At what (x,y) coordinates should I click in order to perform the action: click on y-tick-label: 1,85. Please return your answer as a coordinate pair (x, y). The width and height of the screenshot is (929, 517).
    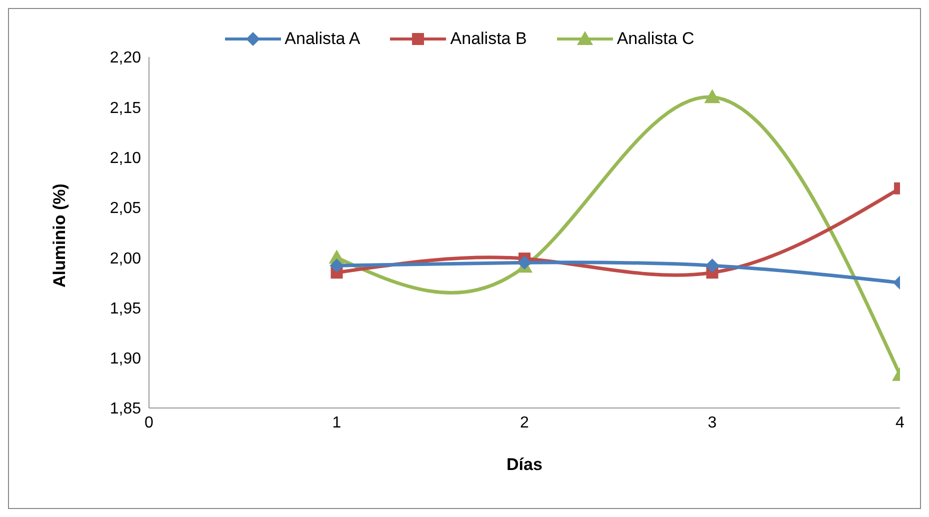
    Looking at the image, I should click on (126, 409).